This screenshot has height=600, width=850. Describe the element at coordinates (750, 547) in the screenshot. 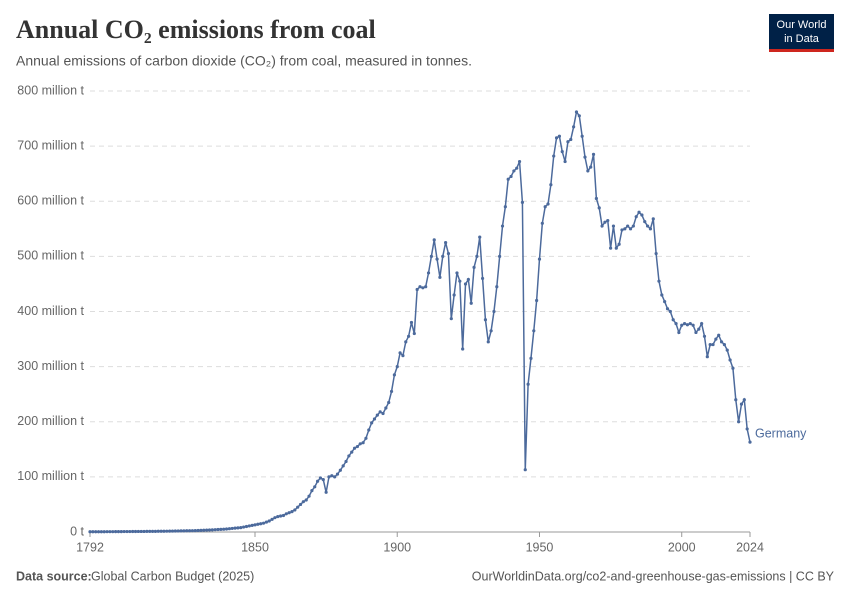

I see `x-tick-label: 2024` at that location.